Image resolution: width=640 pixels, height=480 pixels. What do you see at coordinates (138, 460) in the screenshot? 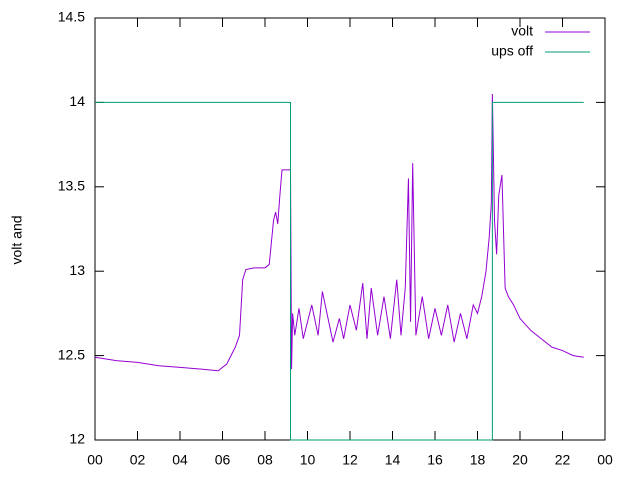
I see `x-tick-label: 02` at bounding box center [138, 460].